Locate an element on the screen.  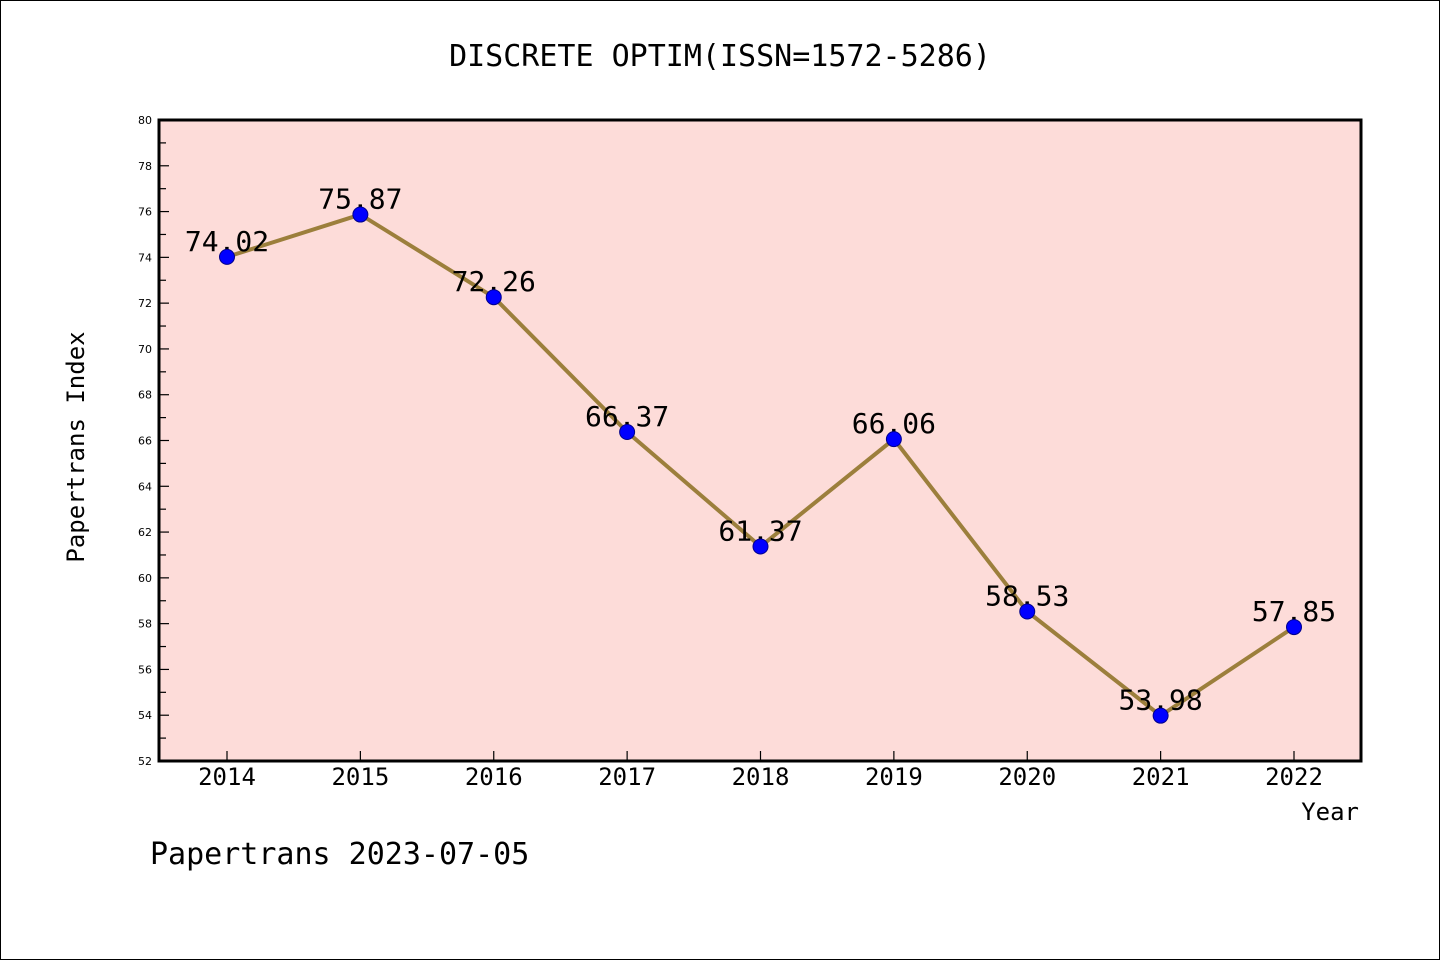
x-tick-label: 2017 is located at coordinates (627, 777).